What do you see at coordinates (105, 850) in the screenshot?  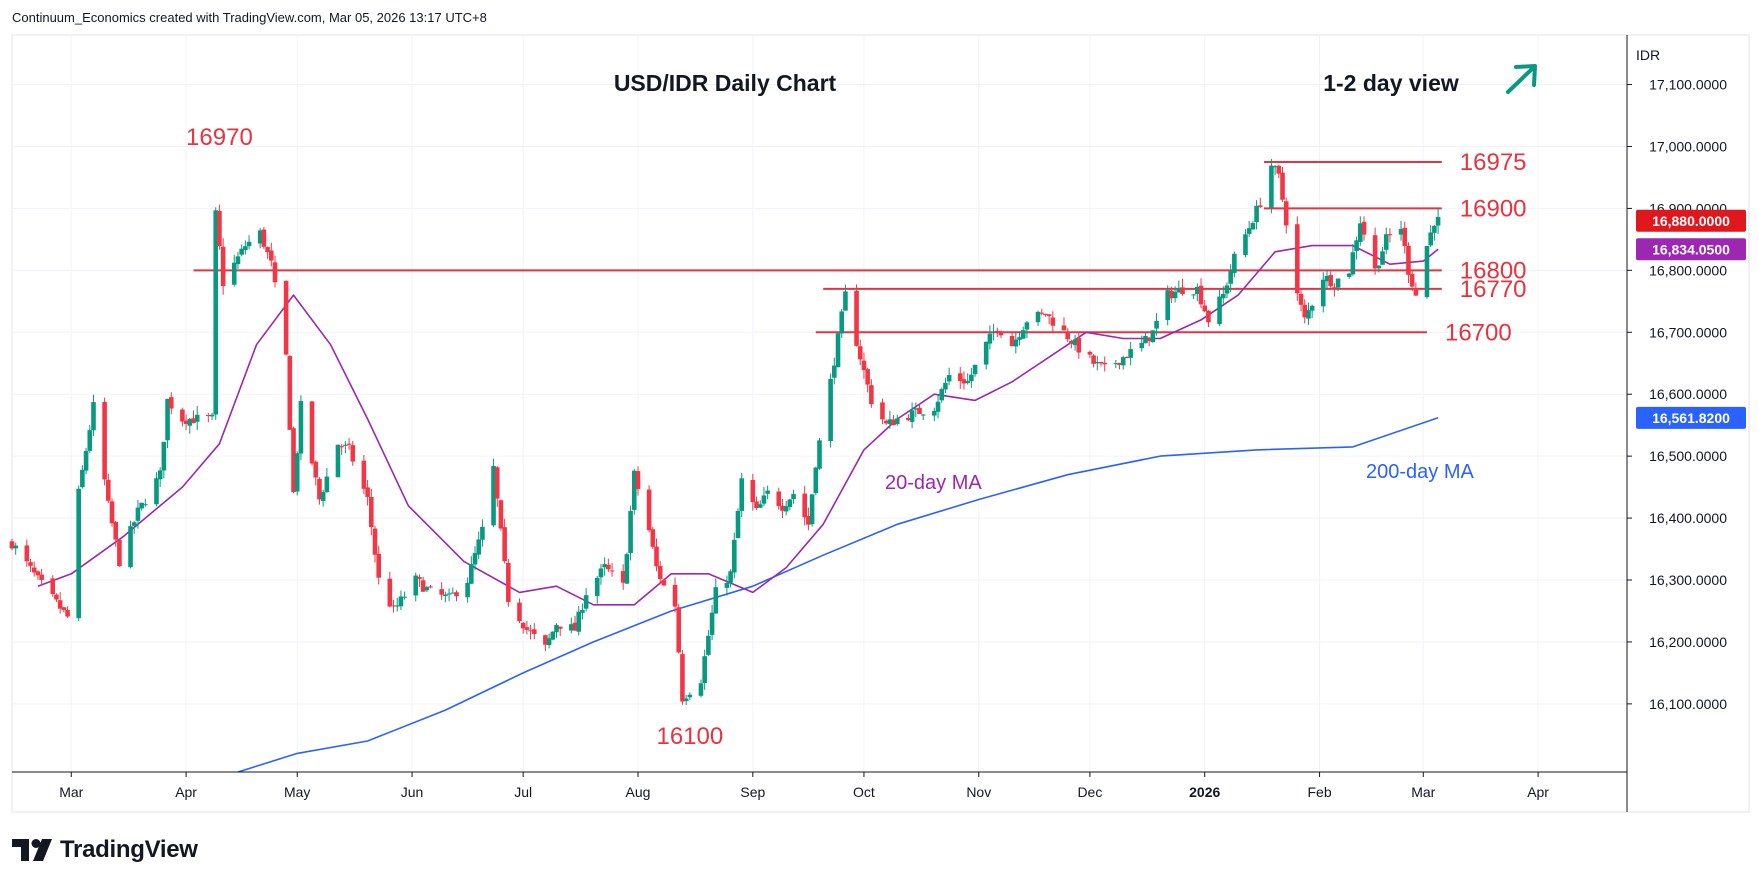 I see `tradingview-logo: TradingView` at bounding box center [105, 850].